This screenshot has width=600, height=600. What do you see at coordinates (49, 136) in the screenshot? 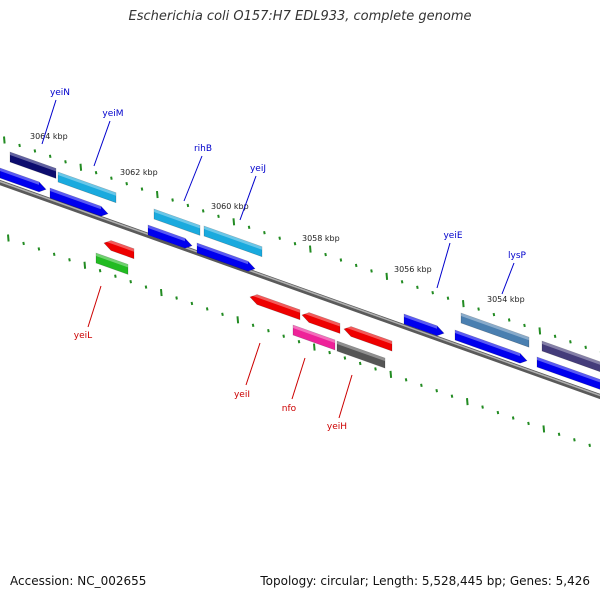
I see `scale-label: 3064 kbp` at bounding box center [49, 136].